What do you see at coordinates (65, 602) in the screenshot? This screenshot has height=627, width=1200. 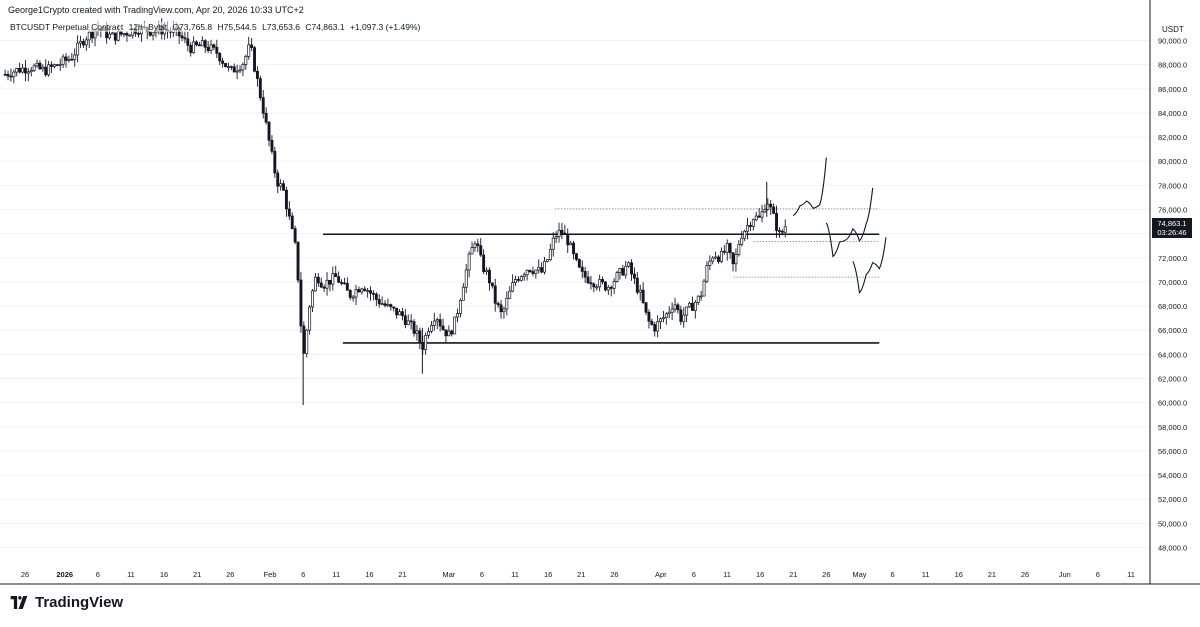 I see `tradingview-brand: TradingView` at bounding box center [65, 602].